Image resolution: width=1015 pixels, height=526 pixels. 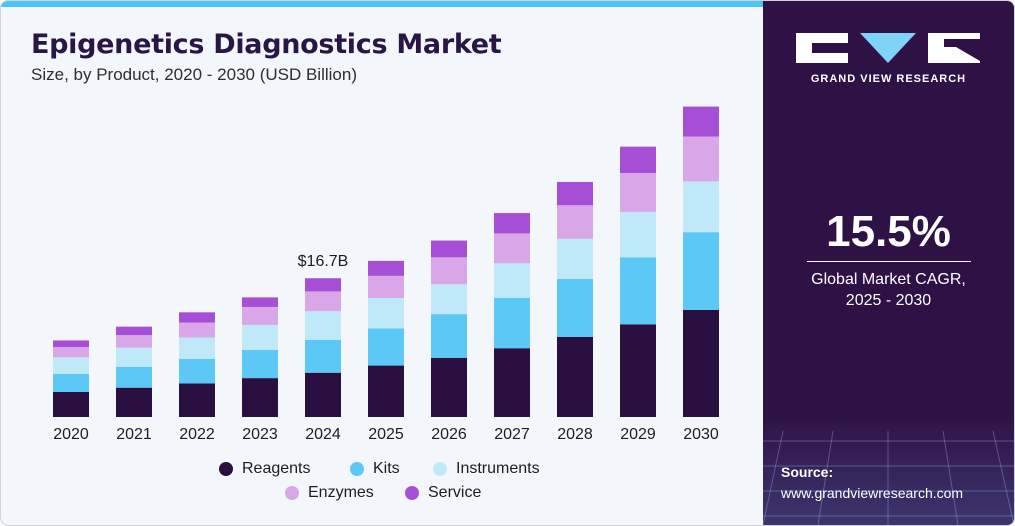 I want to click on x-tick-label: 2029, so click(x=638, y=434).